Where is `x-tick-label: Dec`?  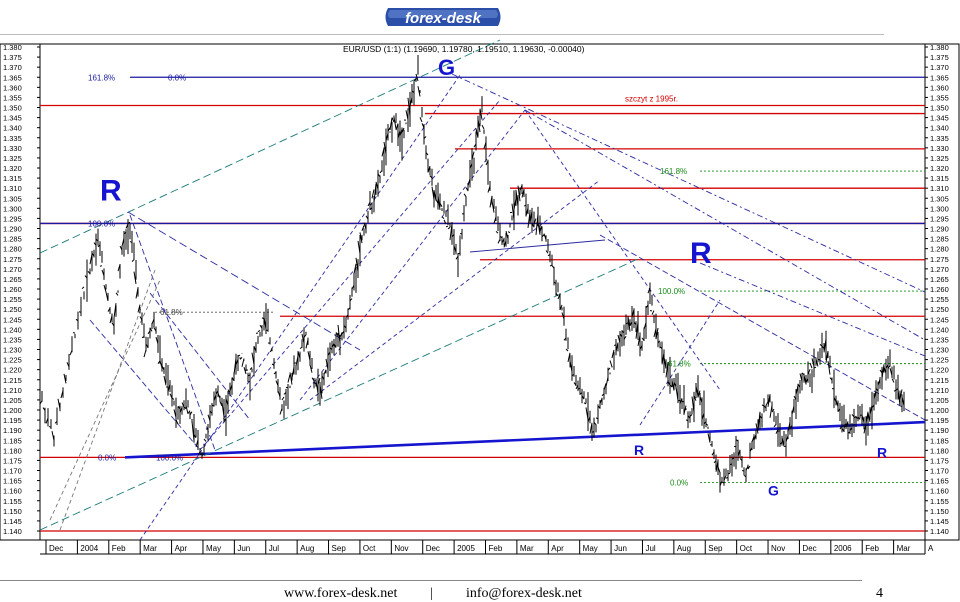 x-tick-label: Dec is located at coordinates (56, 548).